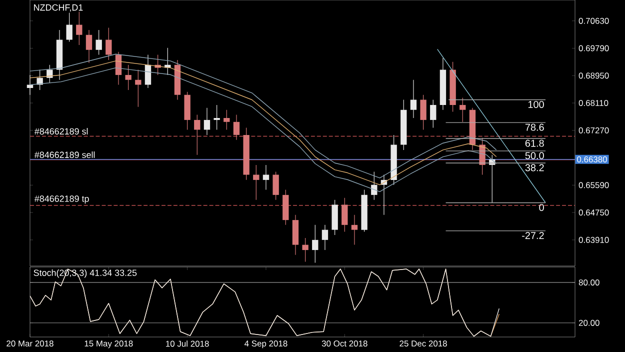  Describe the element at coordinates (593, 75) in the screenshot. I see `y-tick-label: 0.68950` at that location.